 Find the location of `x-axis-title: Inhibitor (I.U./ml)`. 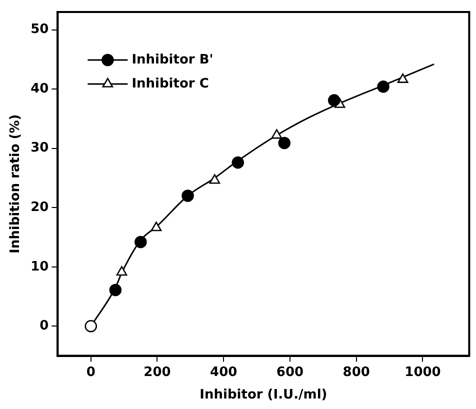

x-axis-title: Inhibitor (I.U./ml) is located at coordinates (264, 395).